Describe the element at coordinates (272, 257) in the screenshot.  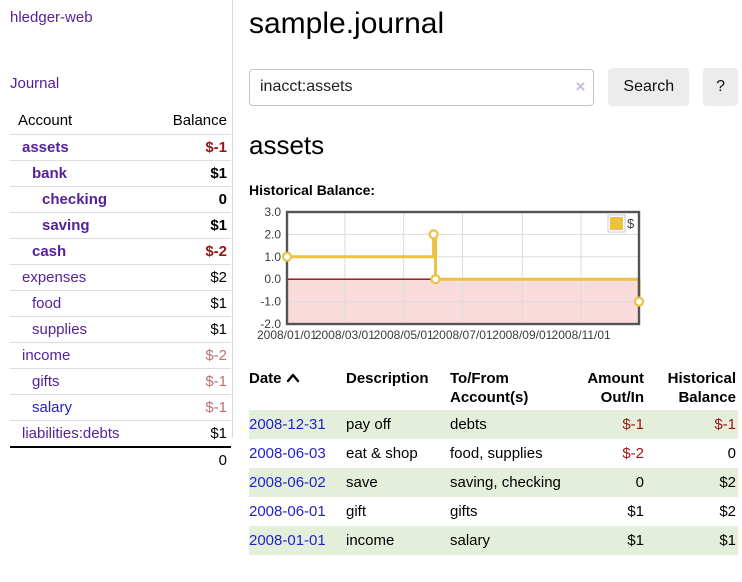
I see `y-tick-label: 1.0` at that location.